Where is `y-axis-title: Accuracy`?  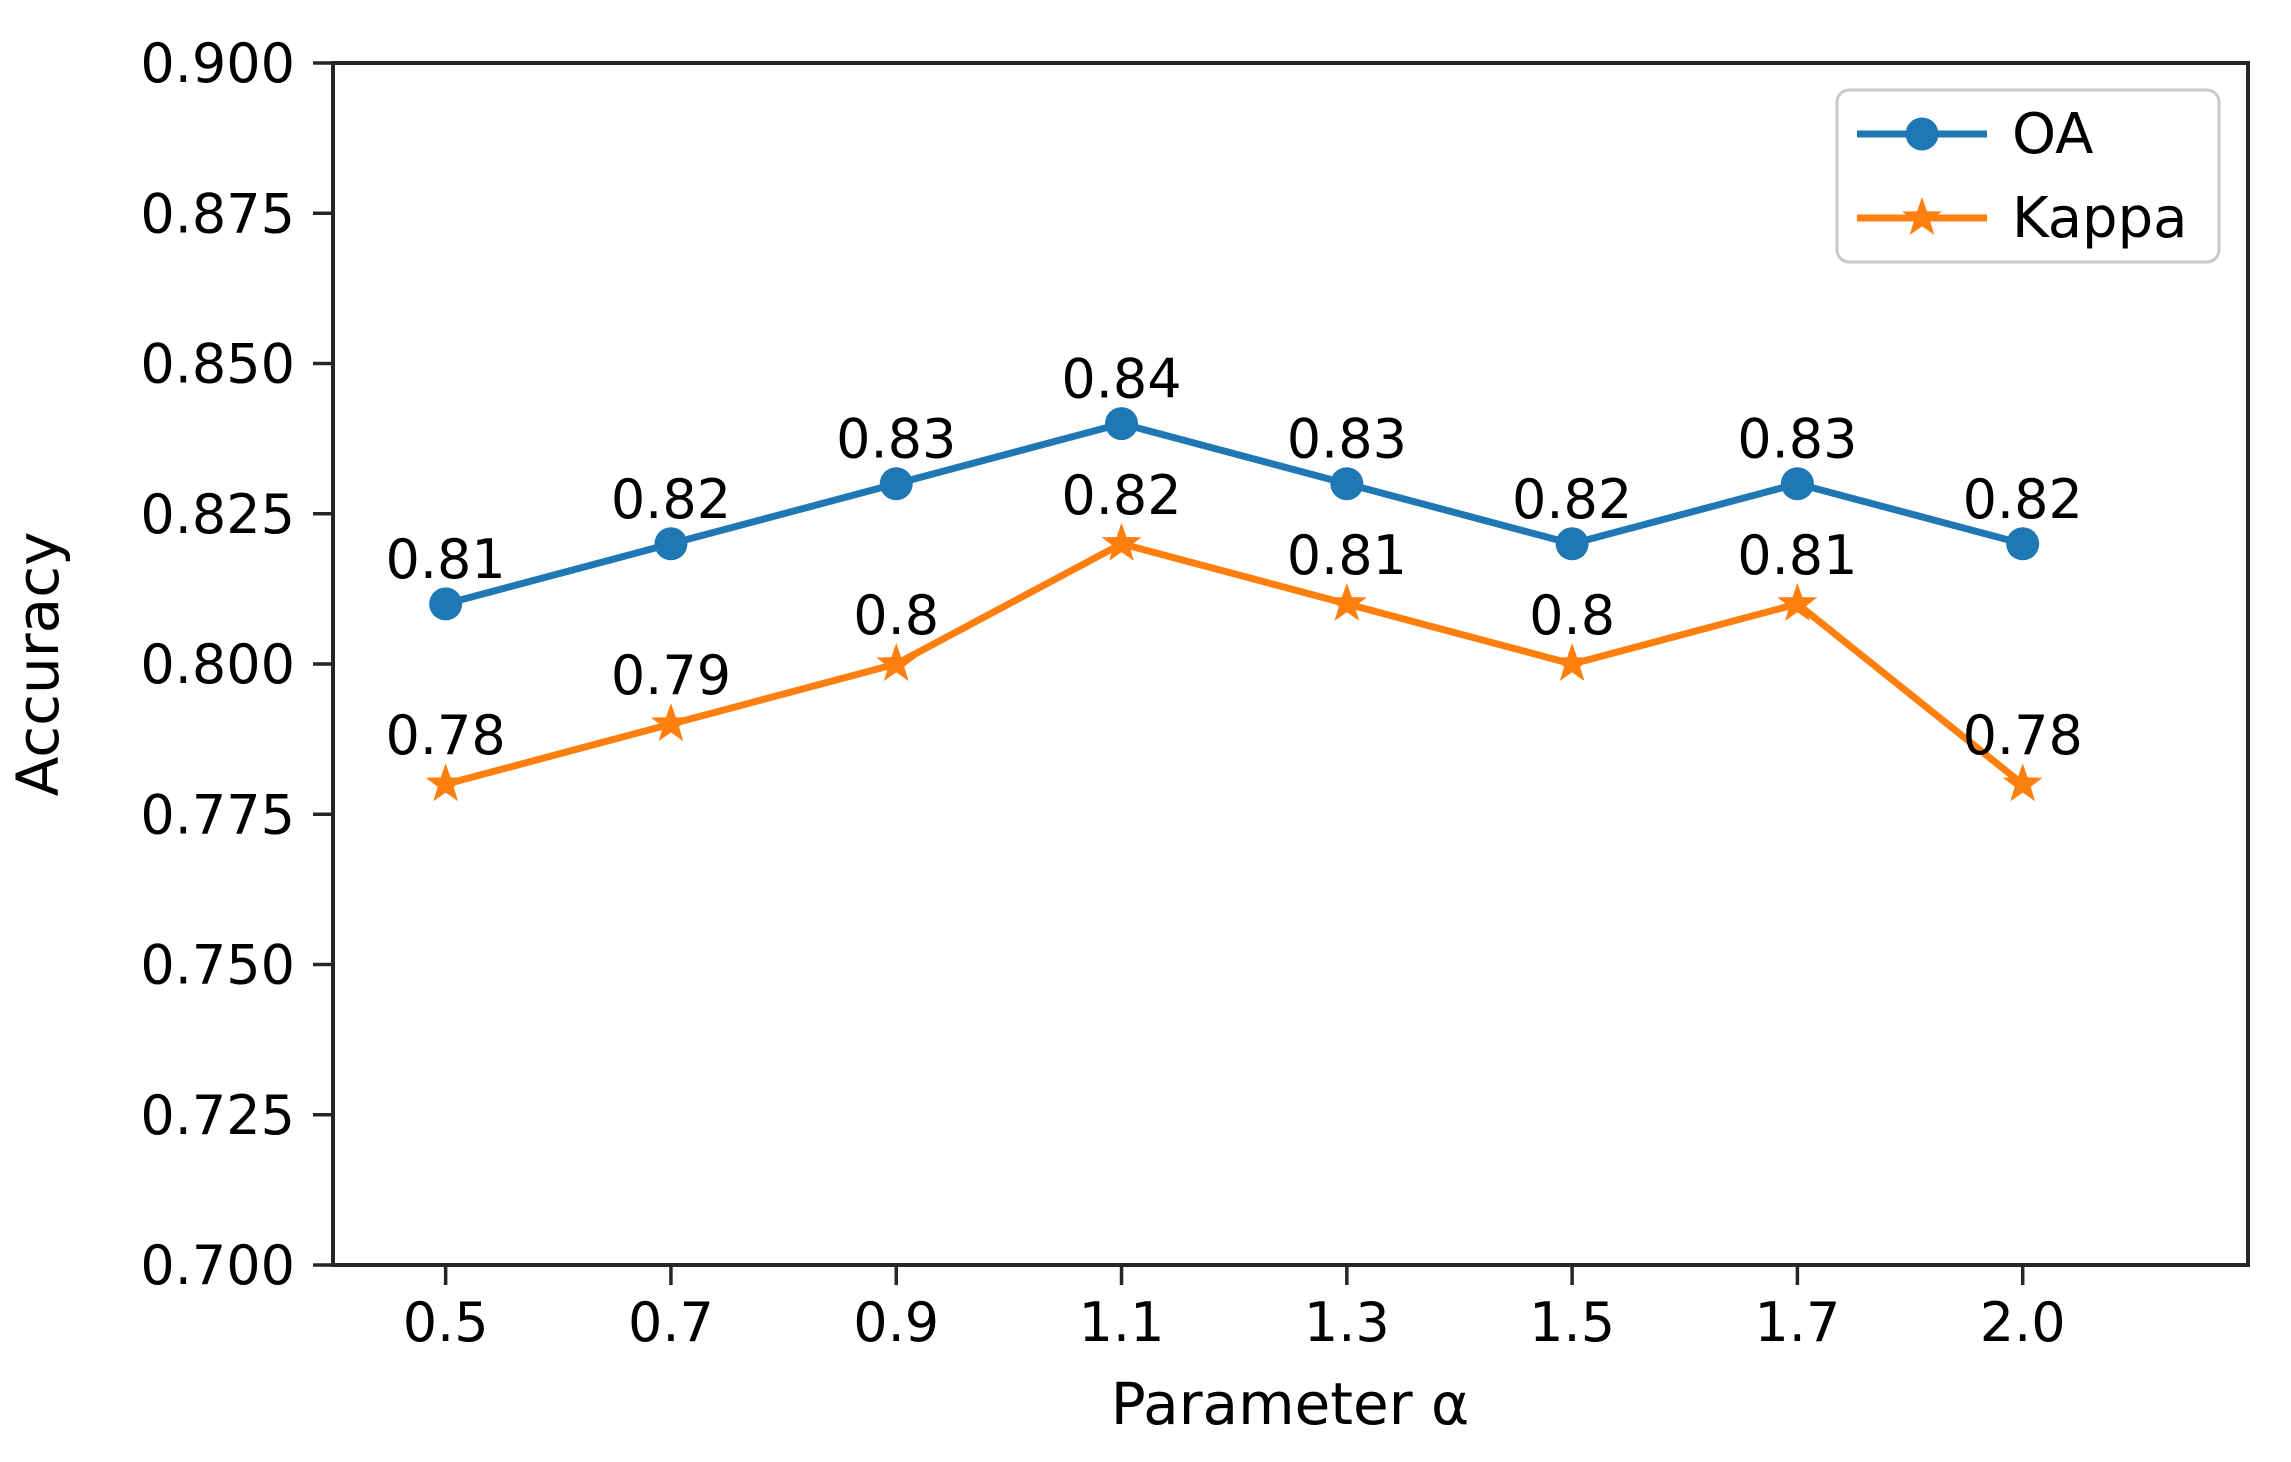 y-axis-title: Accuracy is located at coordinates (38, 664).